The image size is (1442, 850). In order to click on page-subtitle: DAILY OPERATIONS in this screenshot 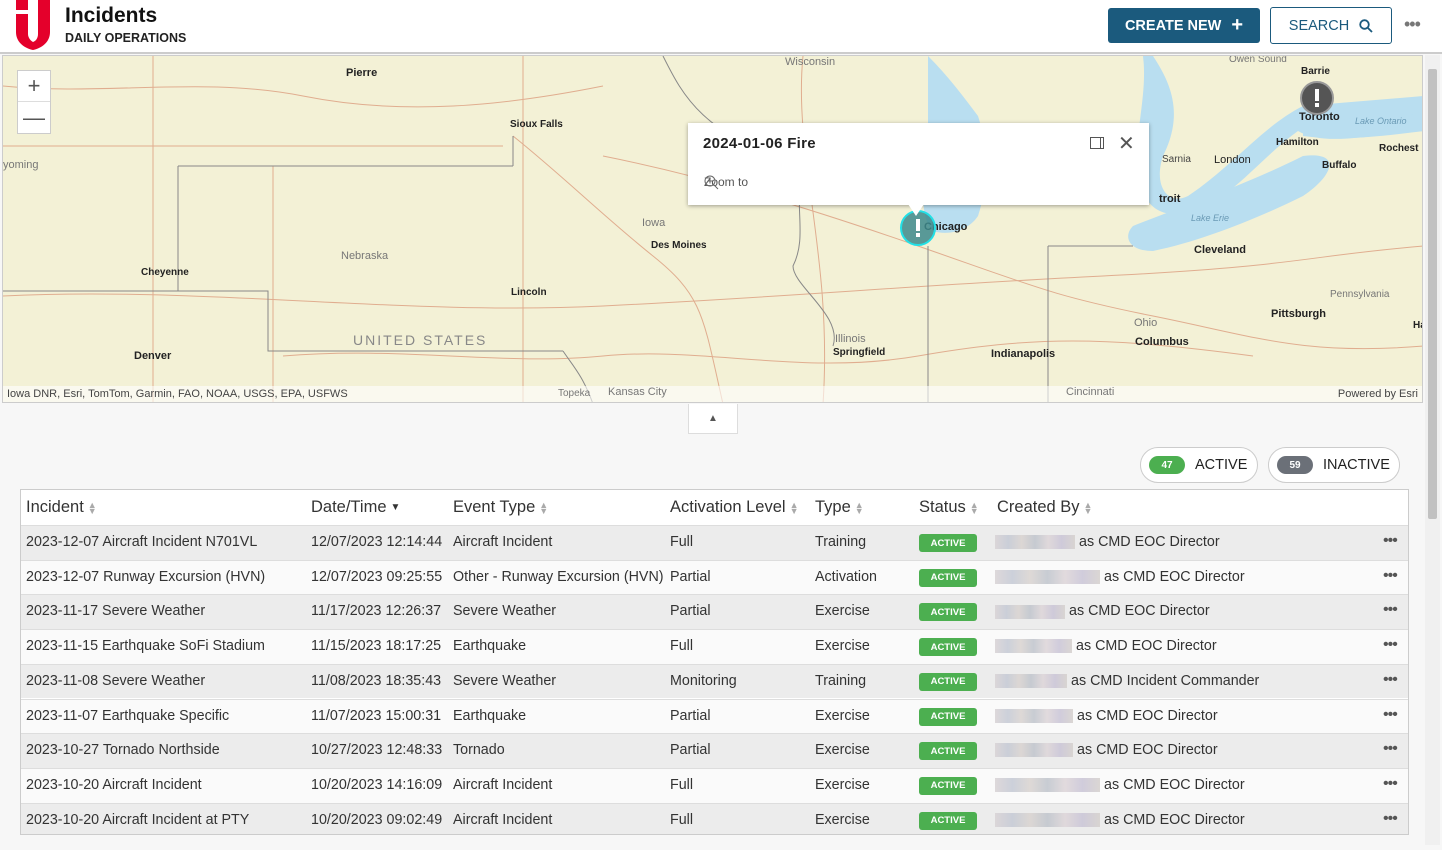, I will do `click(126, 38)`.